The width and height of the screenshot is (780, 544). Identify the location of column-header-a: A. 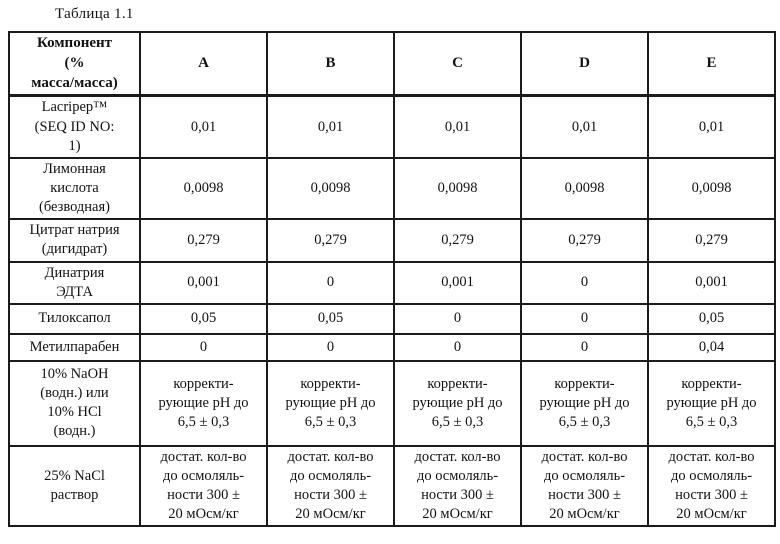
(203, 64).